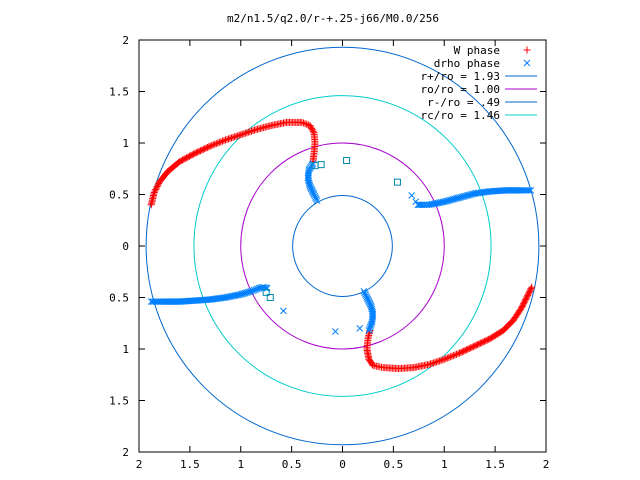  I want to click on x-tick-label: 0.5, so click(393, 464).